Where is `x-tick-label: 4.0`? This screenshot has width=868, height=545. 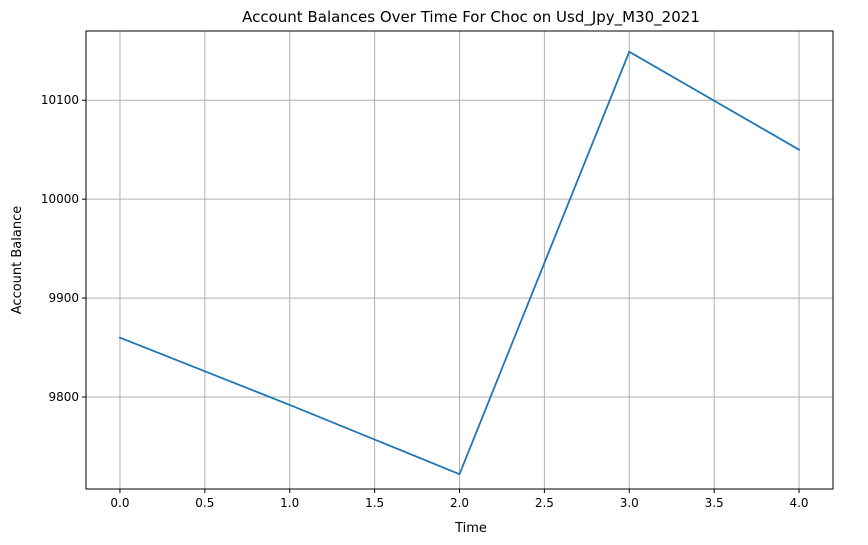 x-tick-label: 4.0 is located at coordinates (798, 503).